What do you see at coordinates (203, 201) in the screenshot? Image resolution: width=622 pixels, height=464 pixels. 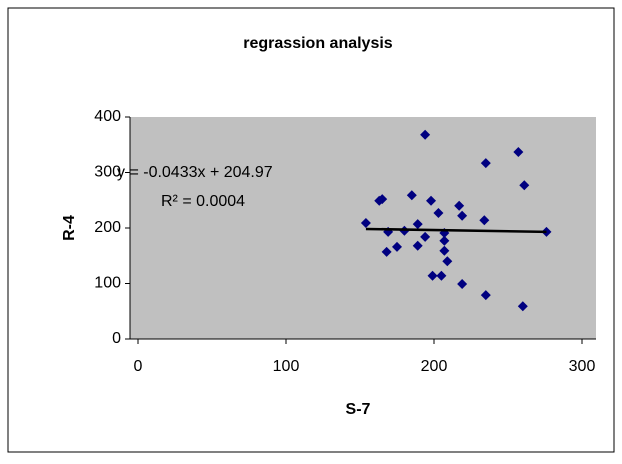 I see `r-squared: R² = 0.0004` at bounding box center [203, 201].